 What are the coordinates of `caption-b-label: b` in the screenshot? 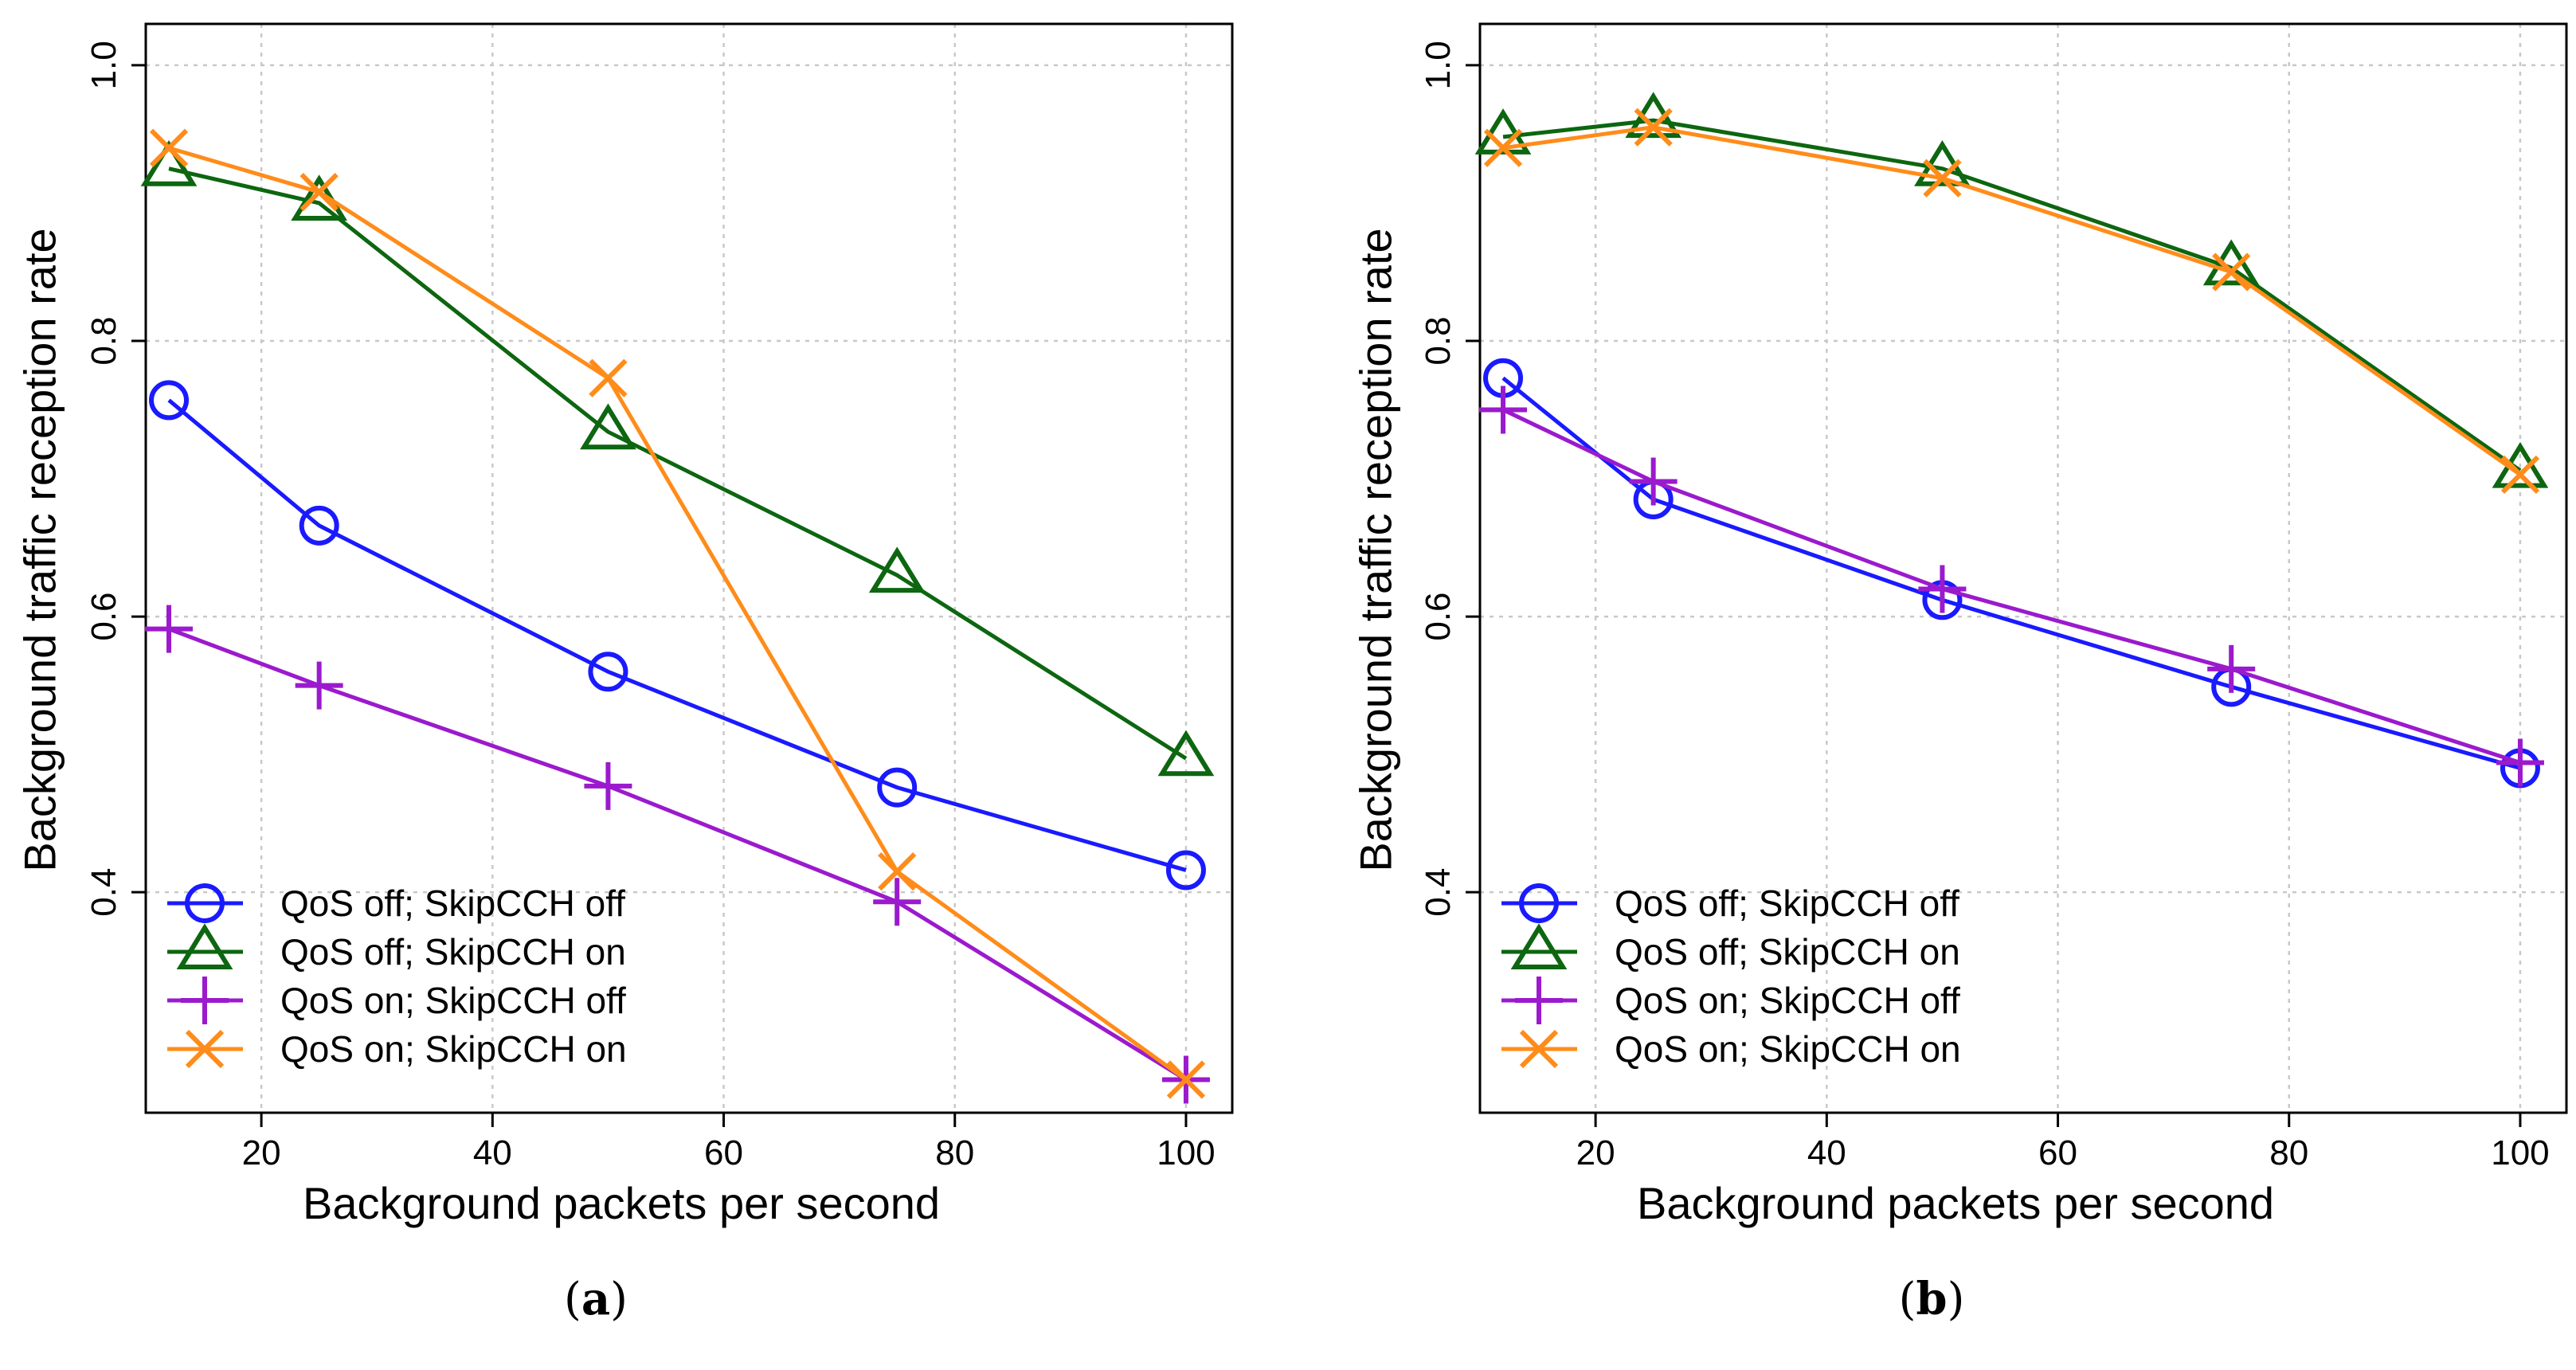 It's located at (1932, 1299).